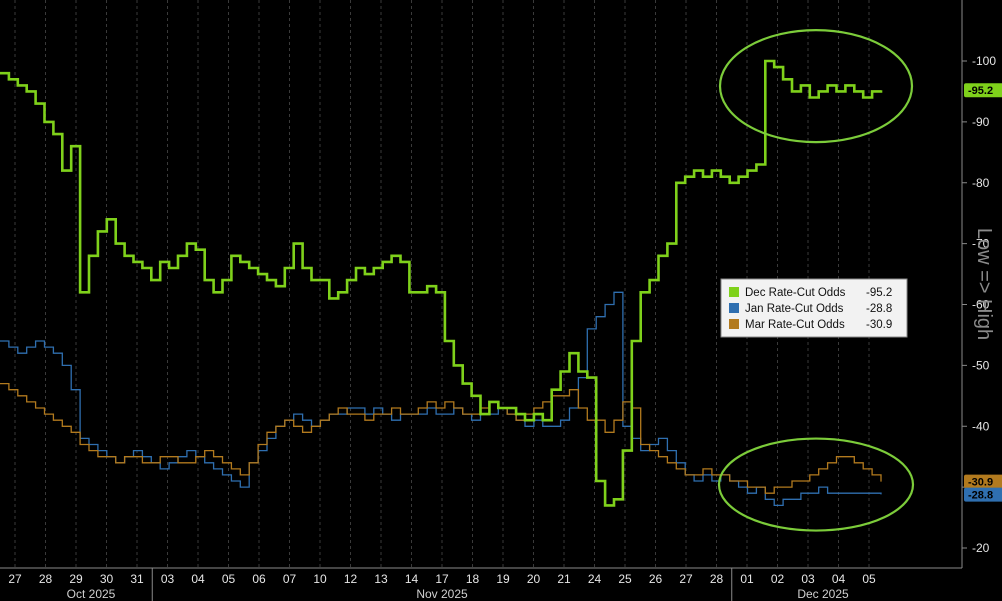 The width and height of the screenshot is (1002, 601). Describe the element at coordinates (625, 579) in the screenshot. I see `x-tick-label: 25` at that location.